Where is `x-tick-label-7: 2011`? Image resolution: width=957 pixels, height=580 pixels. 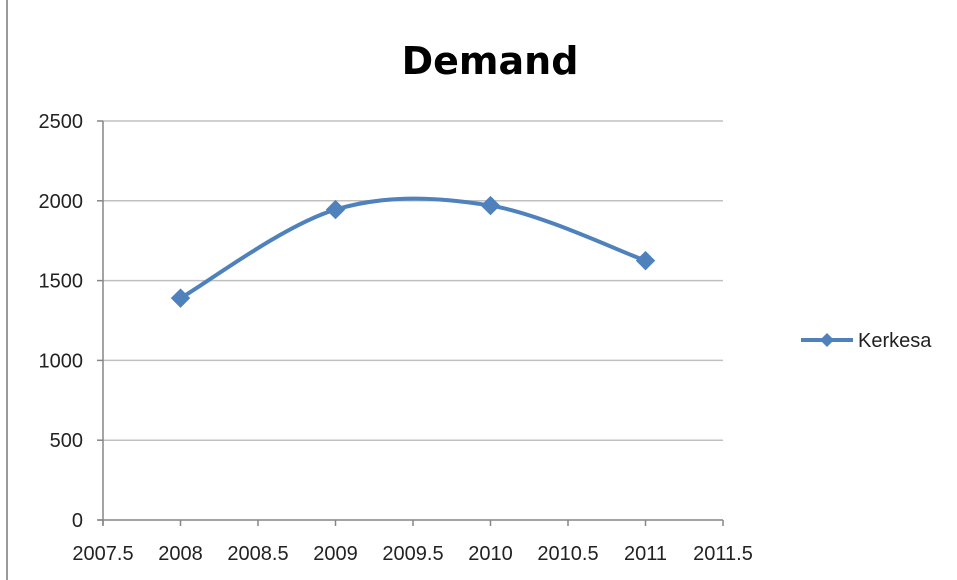
x-tick-label-7: 2011 is located at coordinates (645, 554).